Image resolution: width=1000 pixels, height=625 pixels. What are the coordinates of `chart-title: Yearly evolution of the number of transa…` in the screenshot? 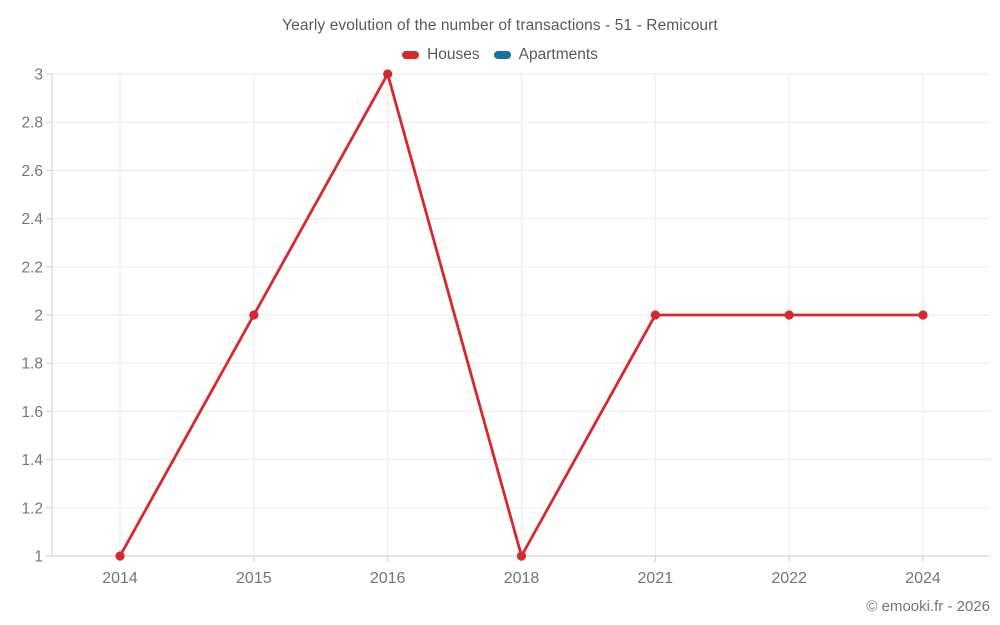 It's located at (500, 25).